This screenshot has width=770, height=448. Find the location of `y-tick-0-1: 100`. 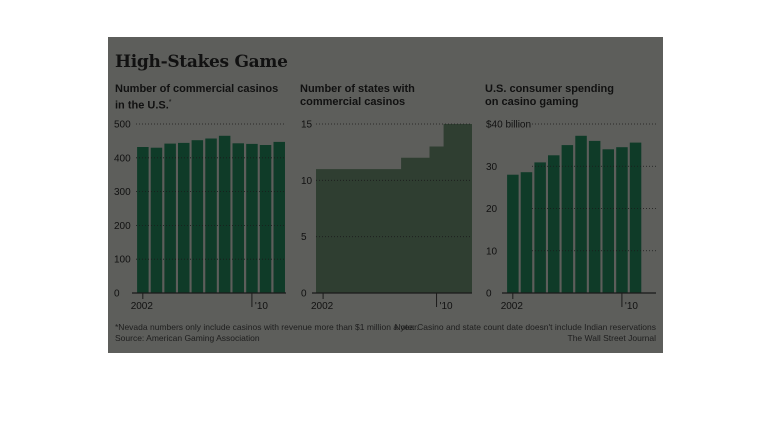

y-tick-0-1: 100 is located at coordinates (122, 260).